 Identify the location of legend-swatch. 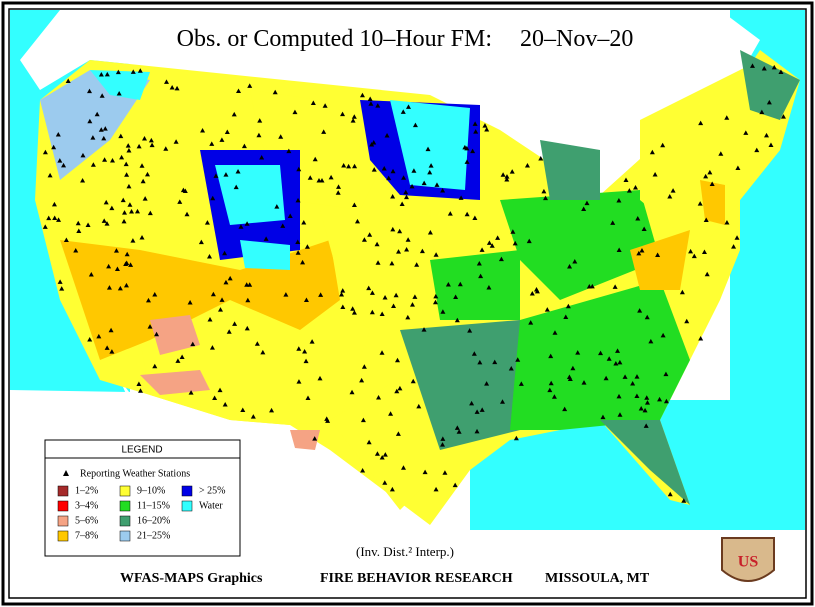
(63, 491).